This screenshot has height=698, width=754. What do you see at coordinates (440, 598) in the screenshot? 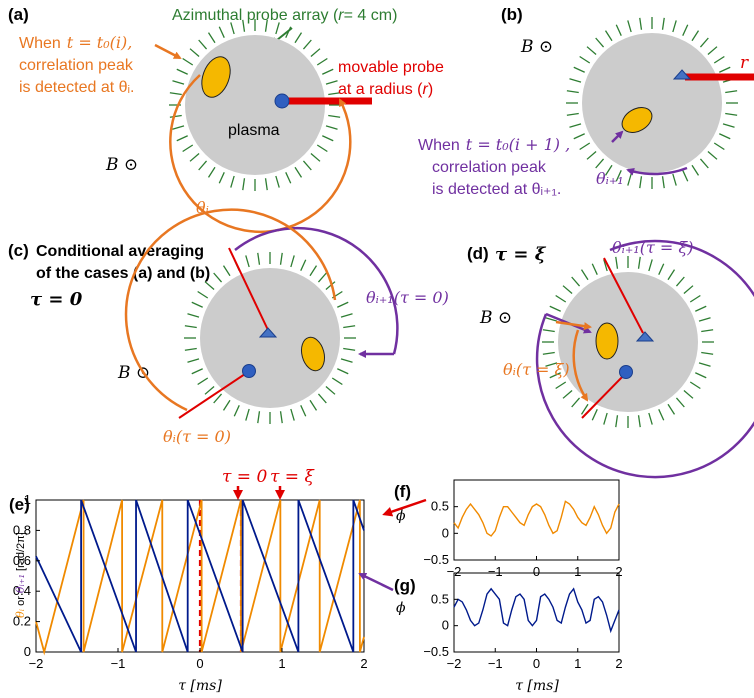
I see `y-tick-label: 0.5` at bounding box center [440, 598].